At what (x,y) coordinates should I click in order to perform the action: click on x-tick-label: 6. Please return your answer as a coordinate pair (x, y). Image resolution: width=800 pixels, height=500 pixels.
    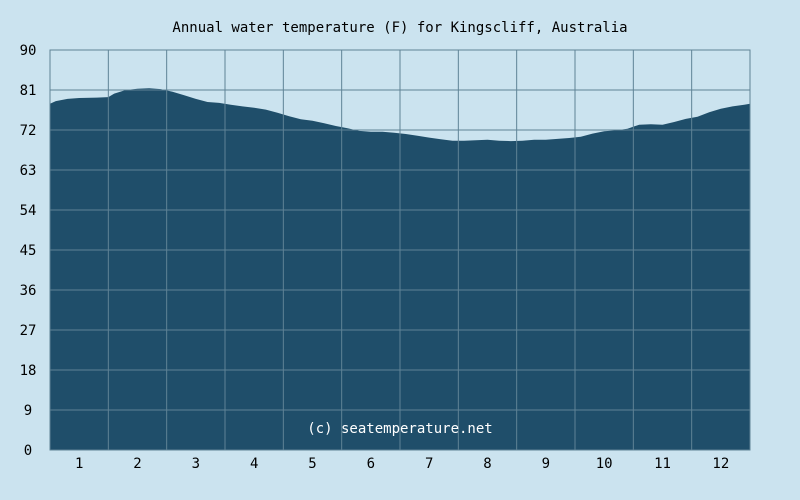
    Looking at the image, I should click on (371, 464).